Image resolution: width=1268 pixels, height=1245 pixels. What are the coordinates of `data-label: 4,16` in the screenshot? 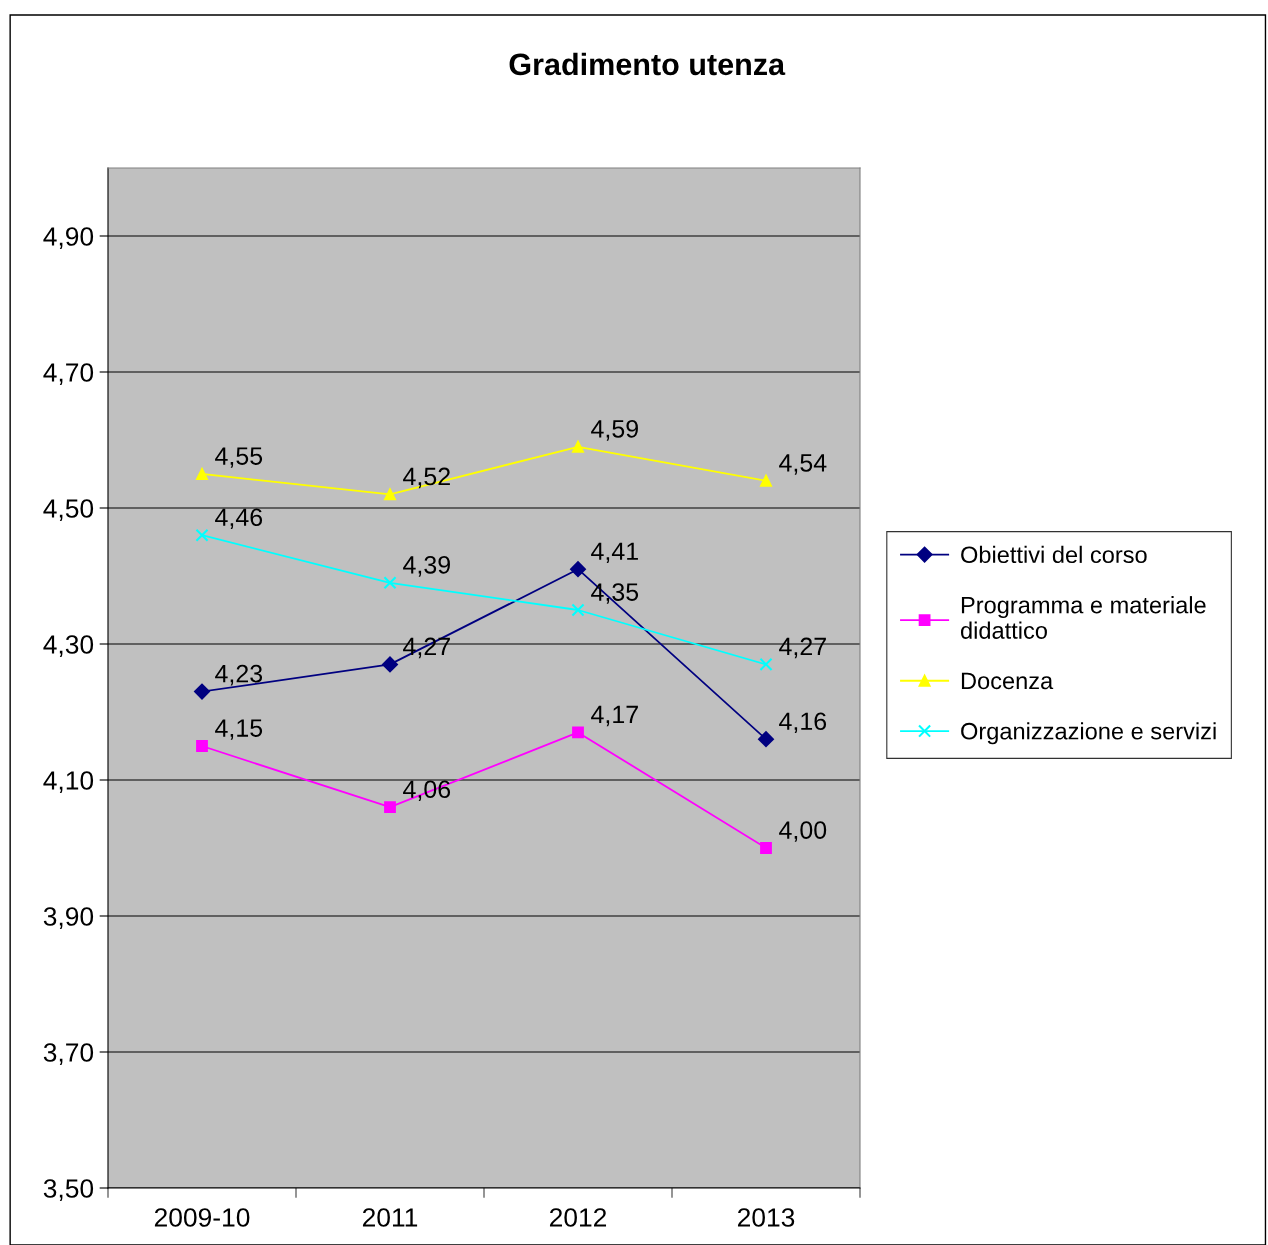 It's located at (803, 723).